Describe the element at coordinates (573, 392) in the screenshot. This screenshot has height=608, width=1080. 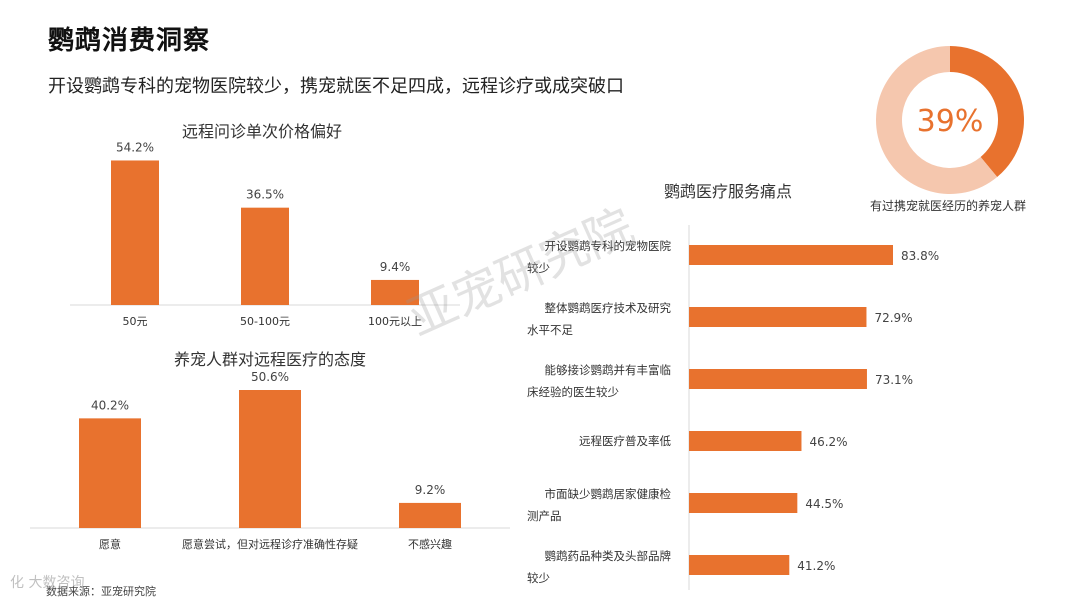
I see `painpoint-category-label: 床经验的医生较少` at that location.